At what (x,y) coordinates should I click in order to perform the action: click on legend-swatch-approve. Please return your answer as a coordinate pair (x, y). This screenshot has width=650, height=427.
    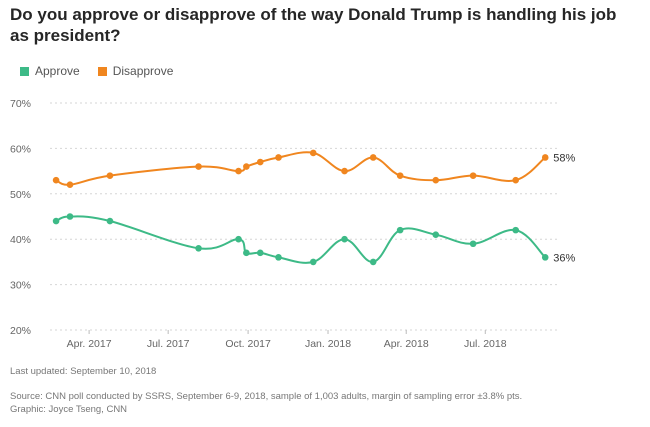
    Looking at the image, I should click on (24, 71).